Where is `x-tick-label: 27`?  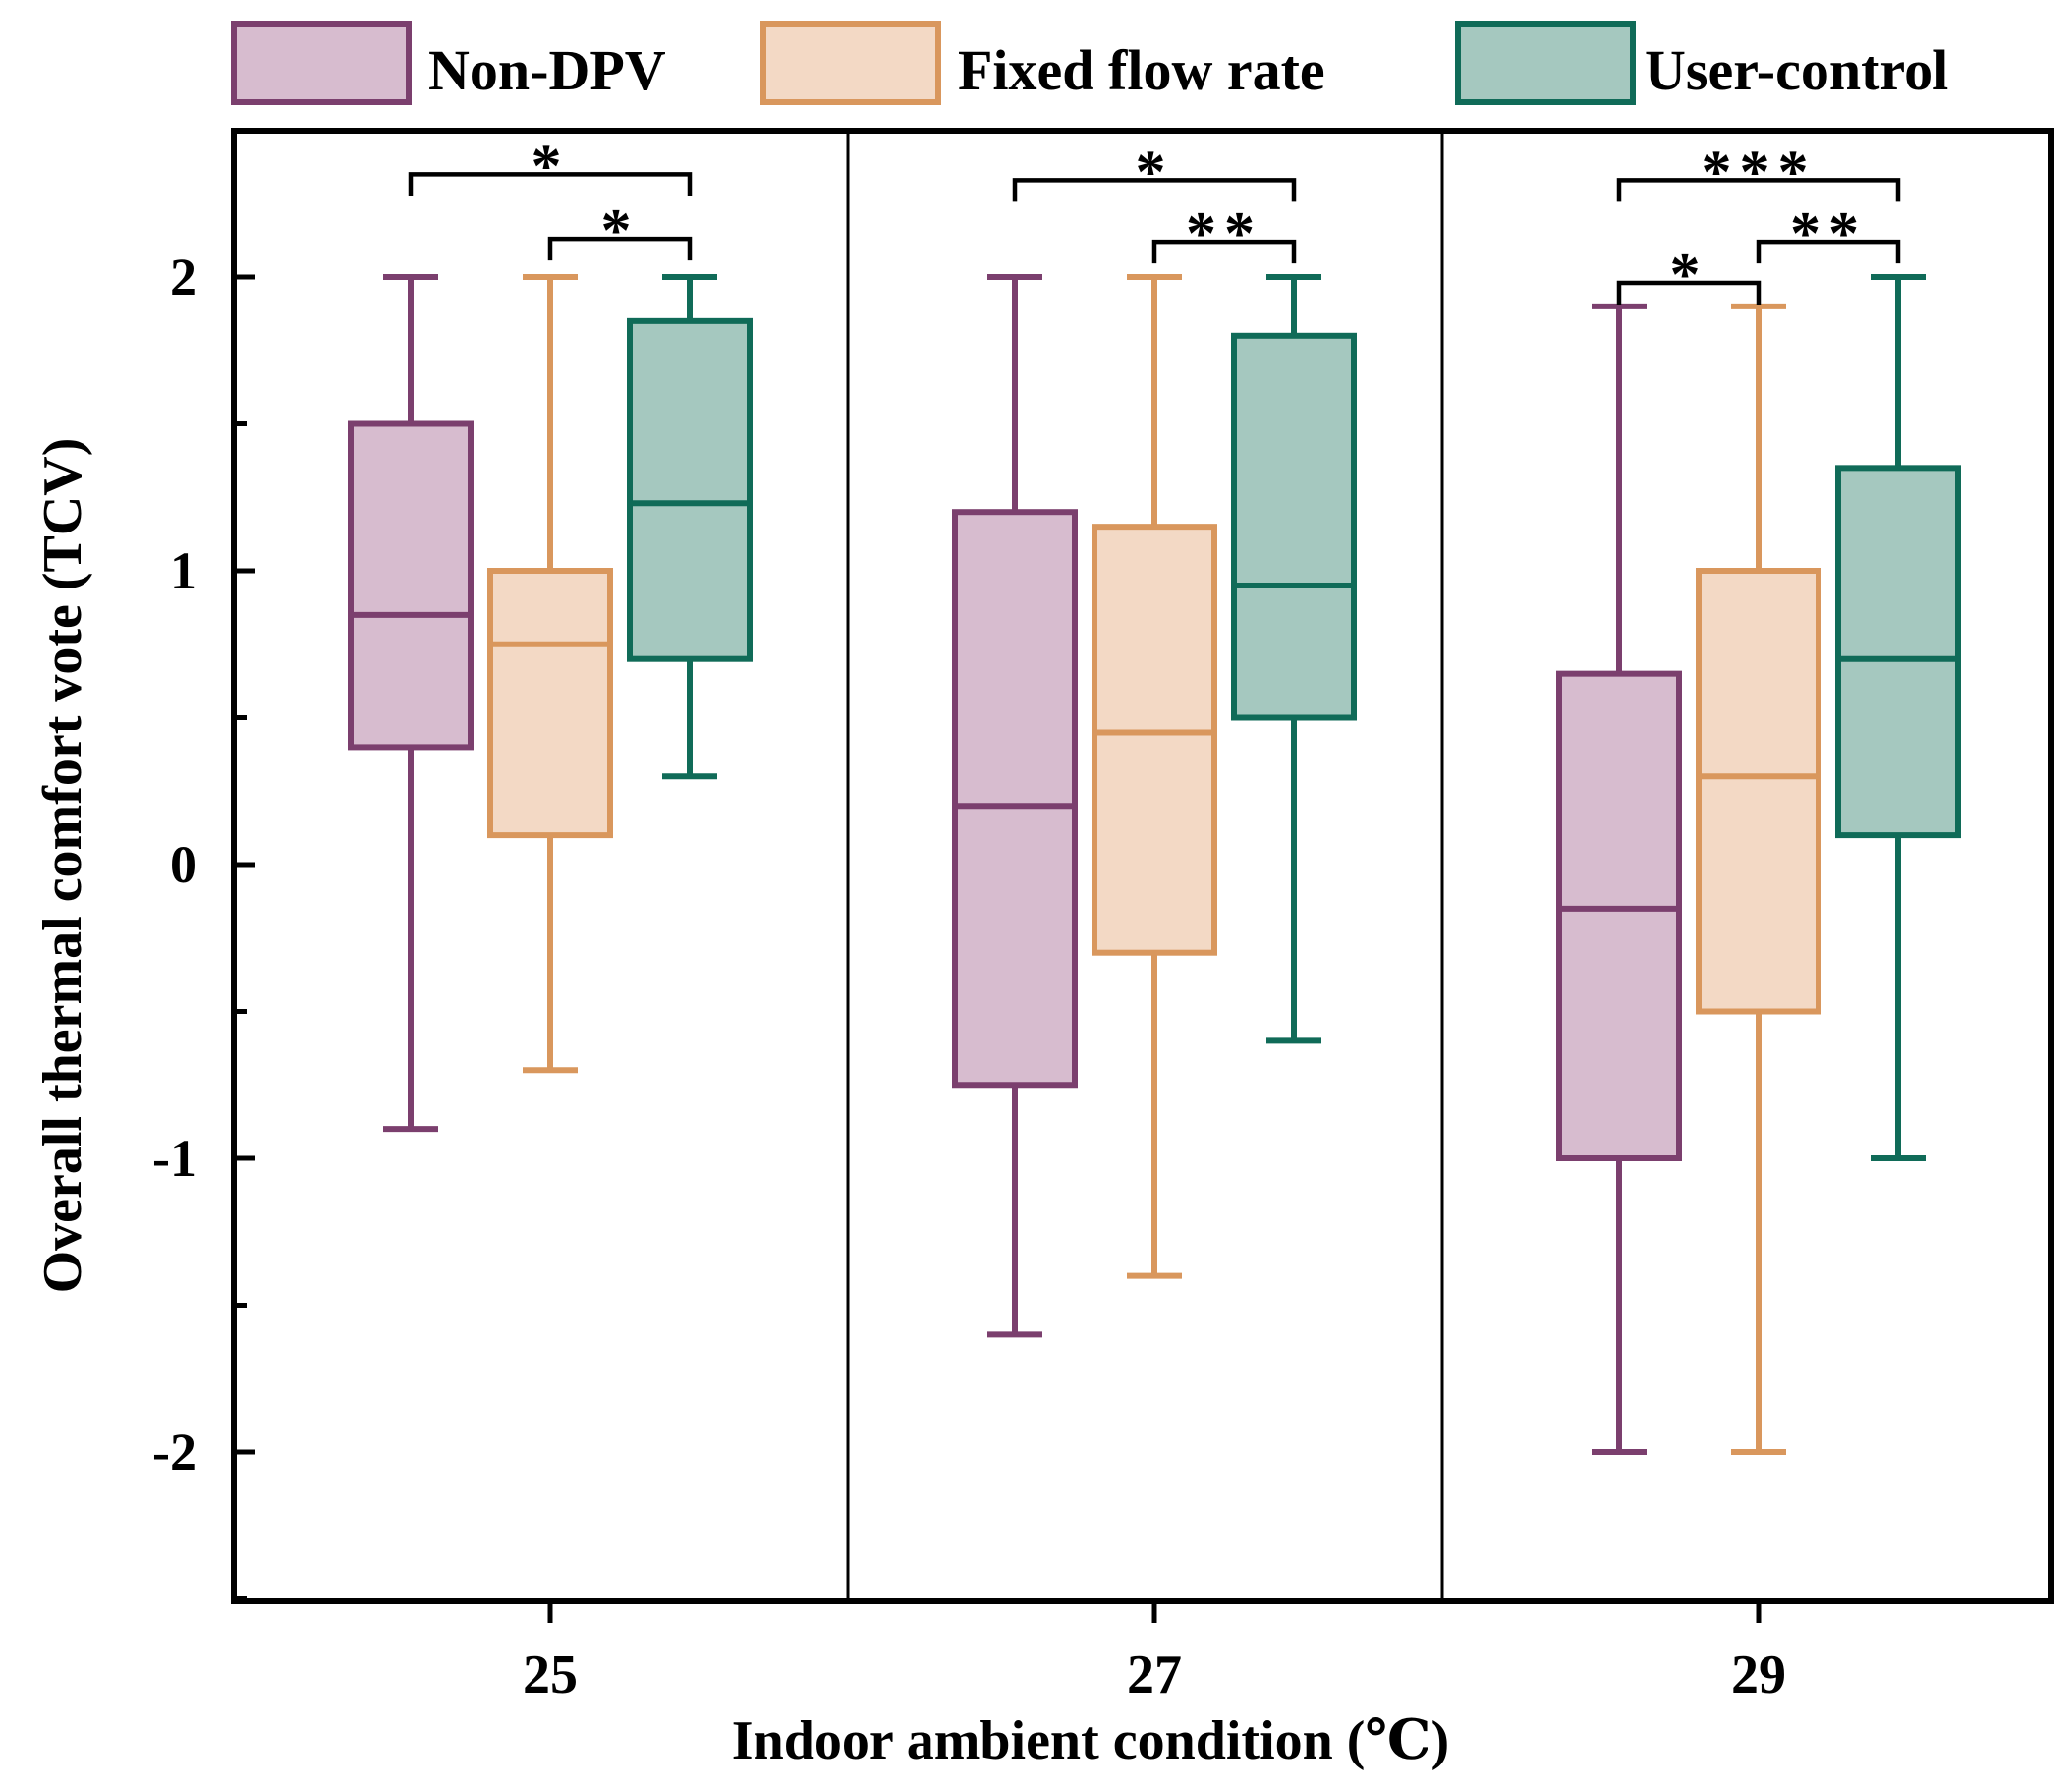
x-tick-label: 27 is located at coordinates (1154, 1675).